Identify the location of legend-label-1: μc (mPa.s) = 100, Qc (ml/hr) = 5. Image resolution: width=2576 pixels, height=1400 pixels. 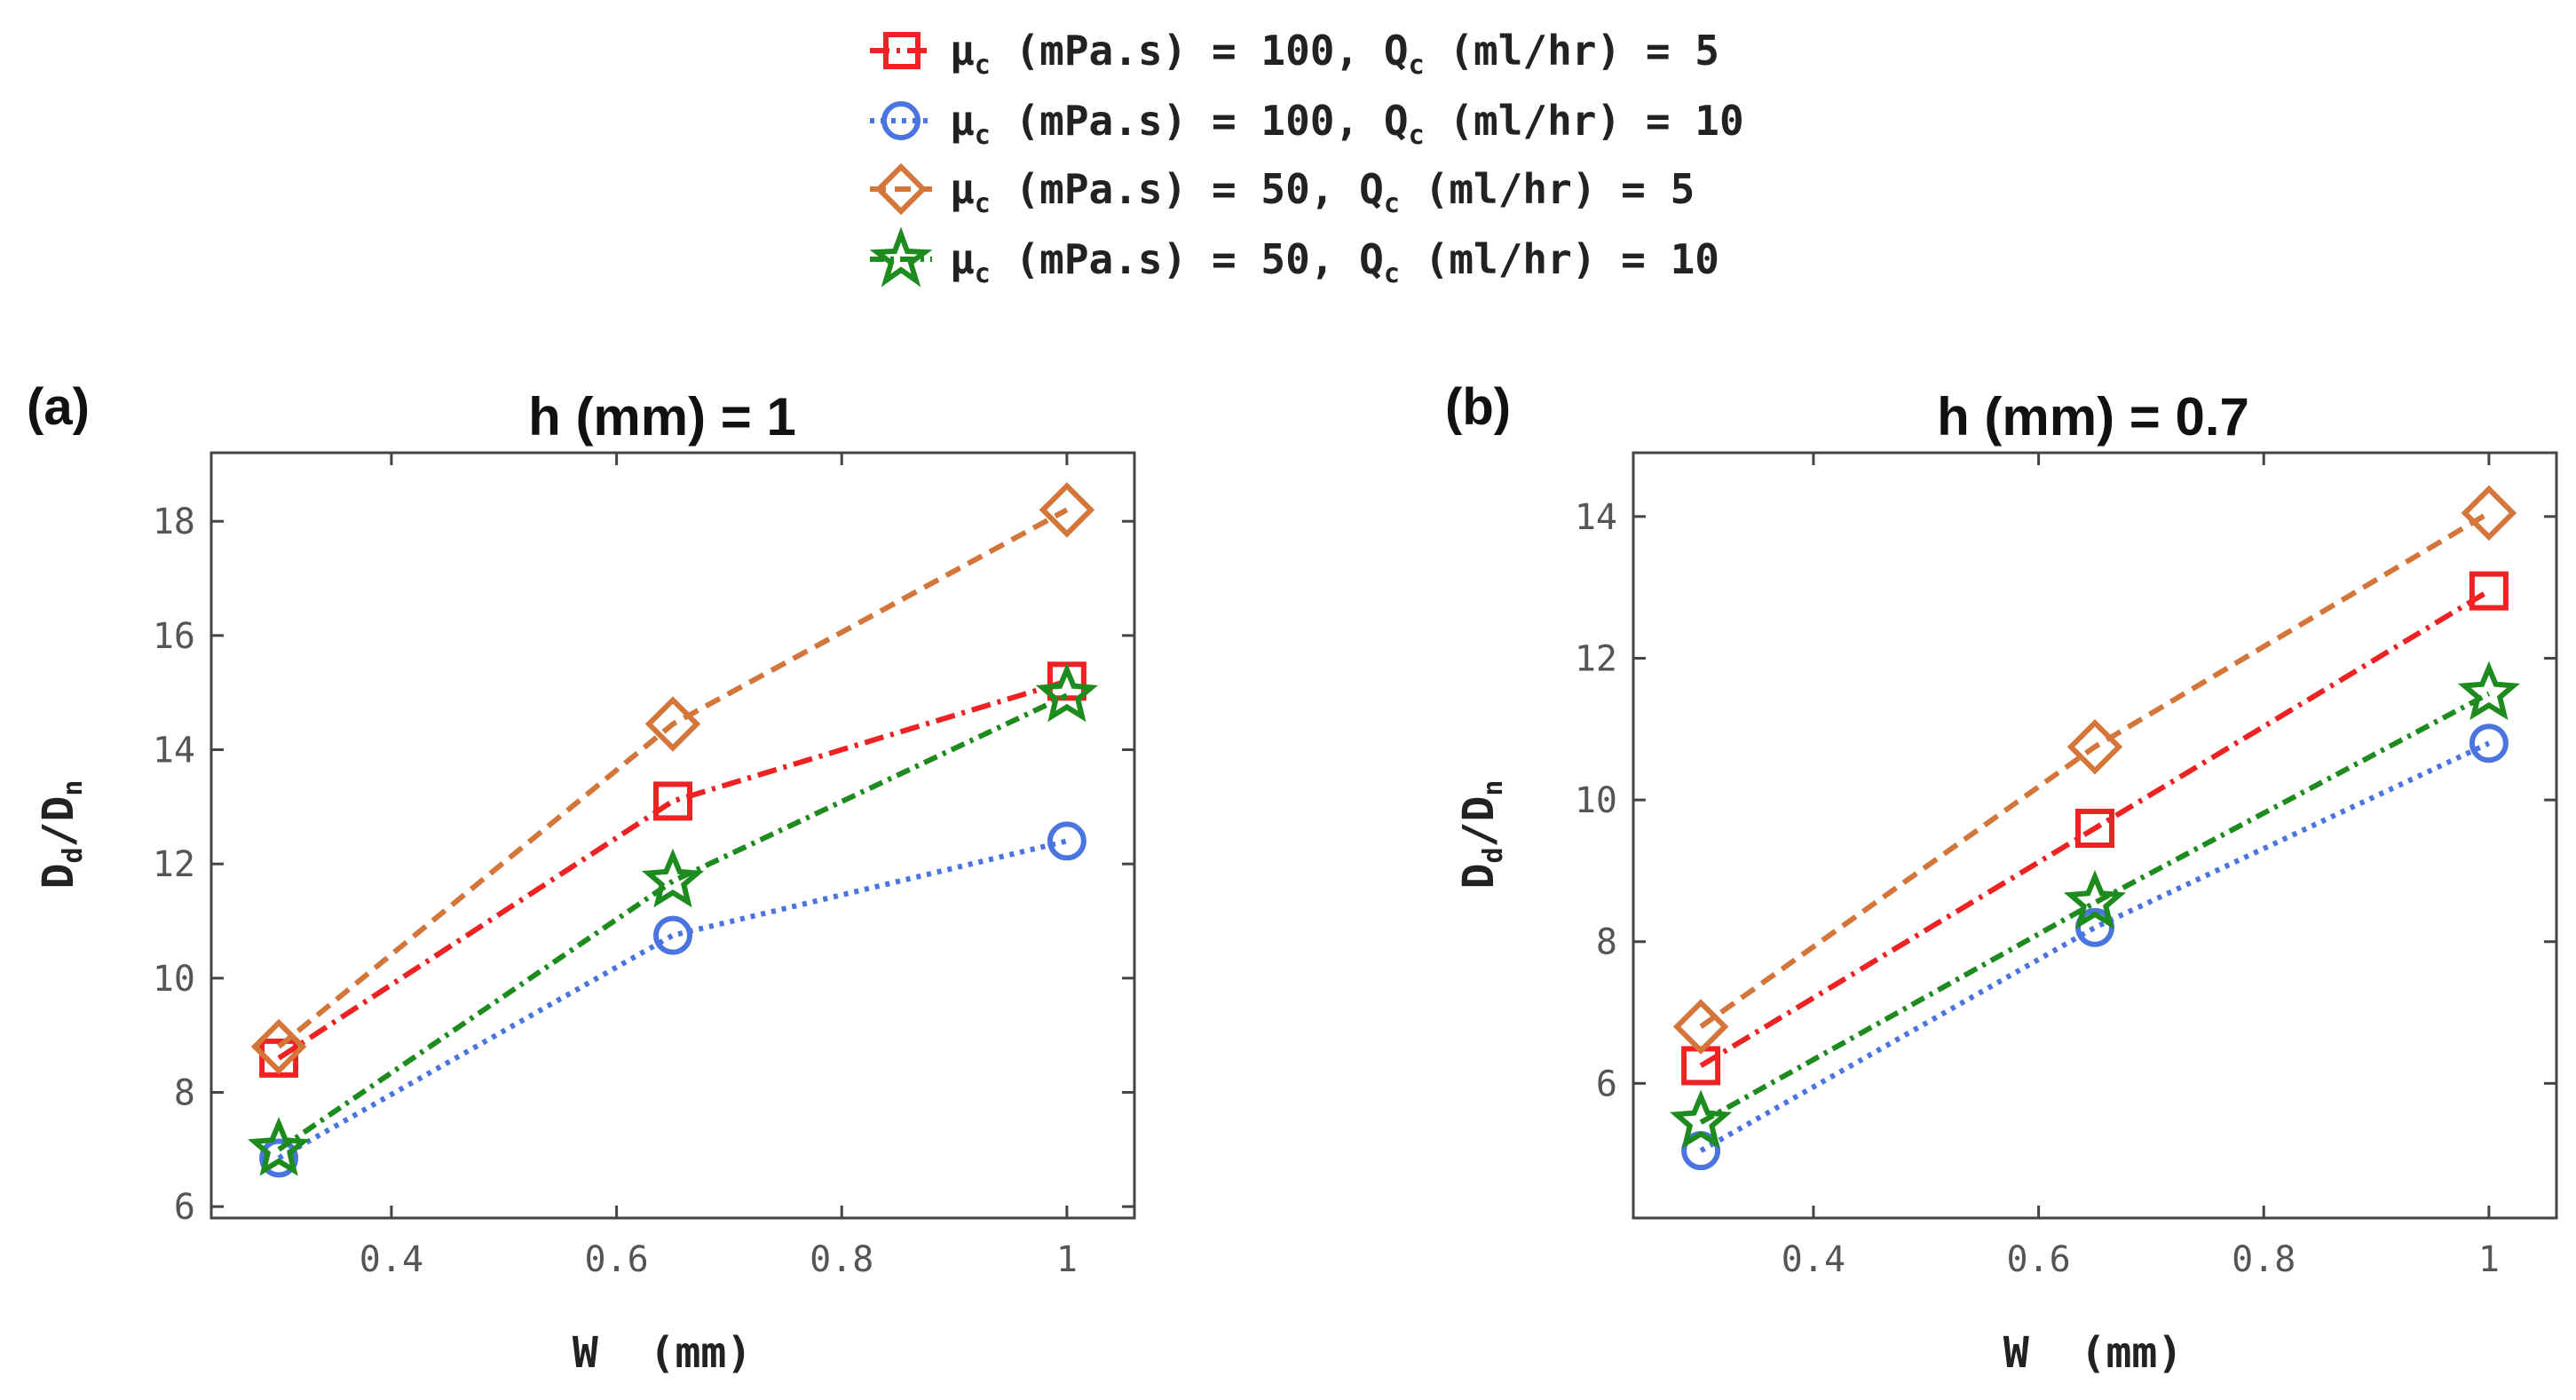
(1334, 54).